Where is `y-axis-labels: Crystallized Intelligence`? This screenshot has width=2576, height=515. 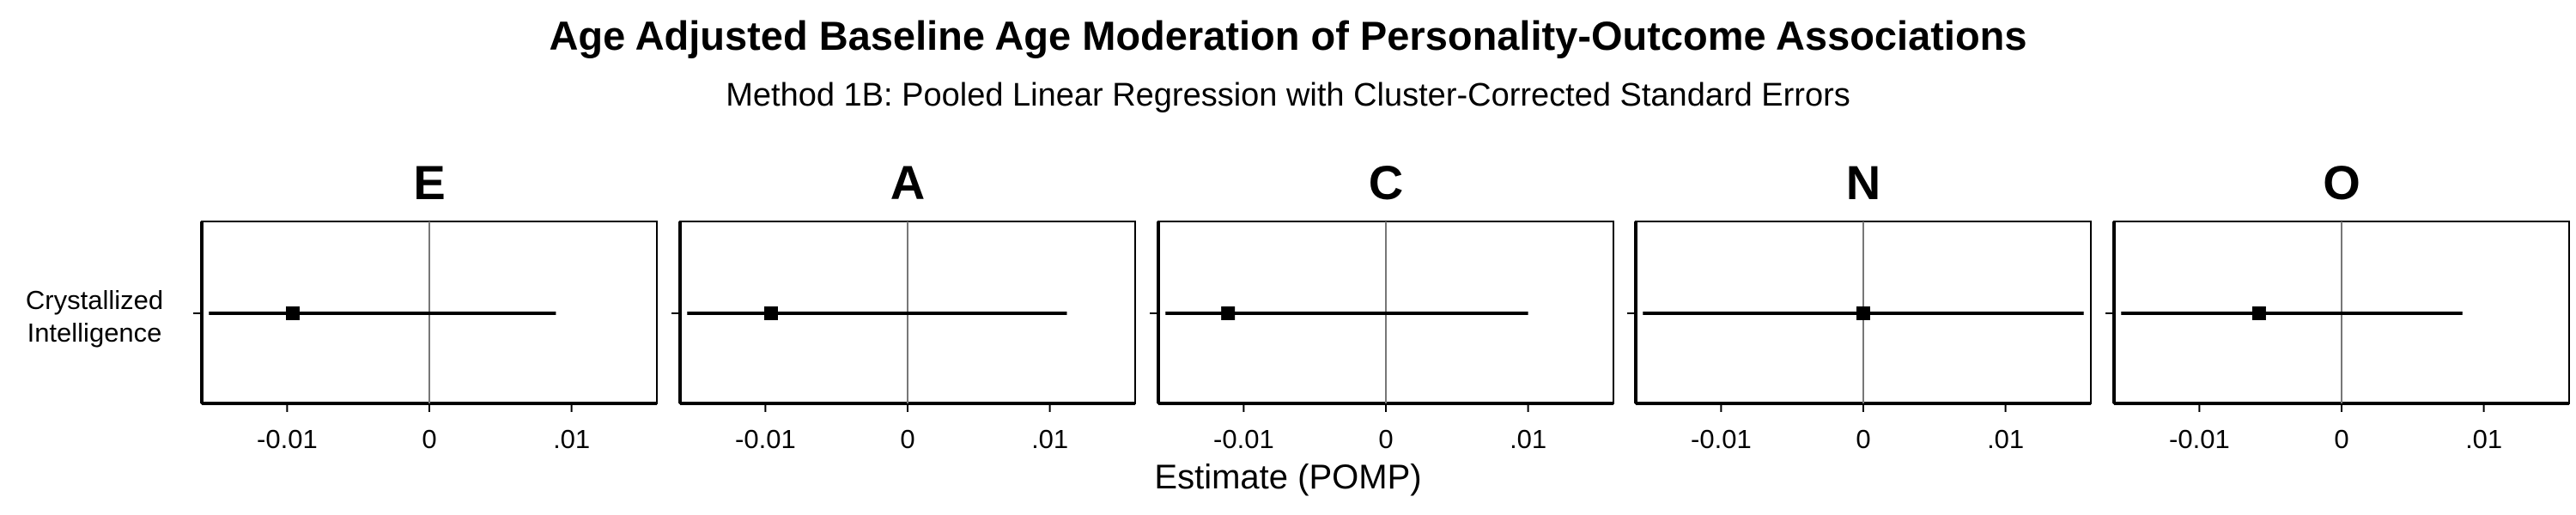
y-axis-labels: Crystallized Intelligence is located at coordinates (94, 316).